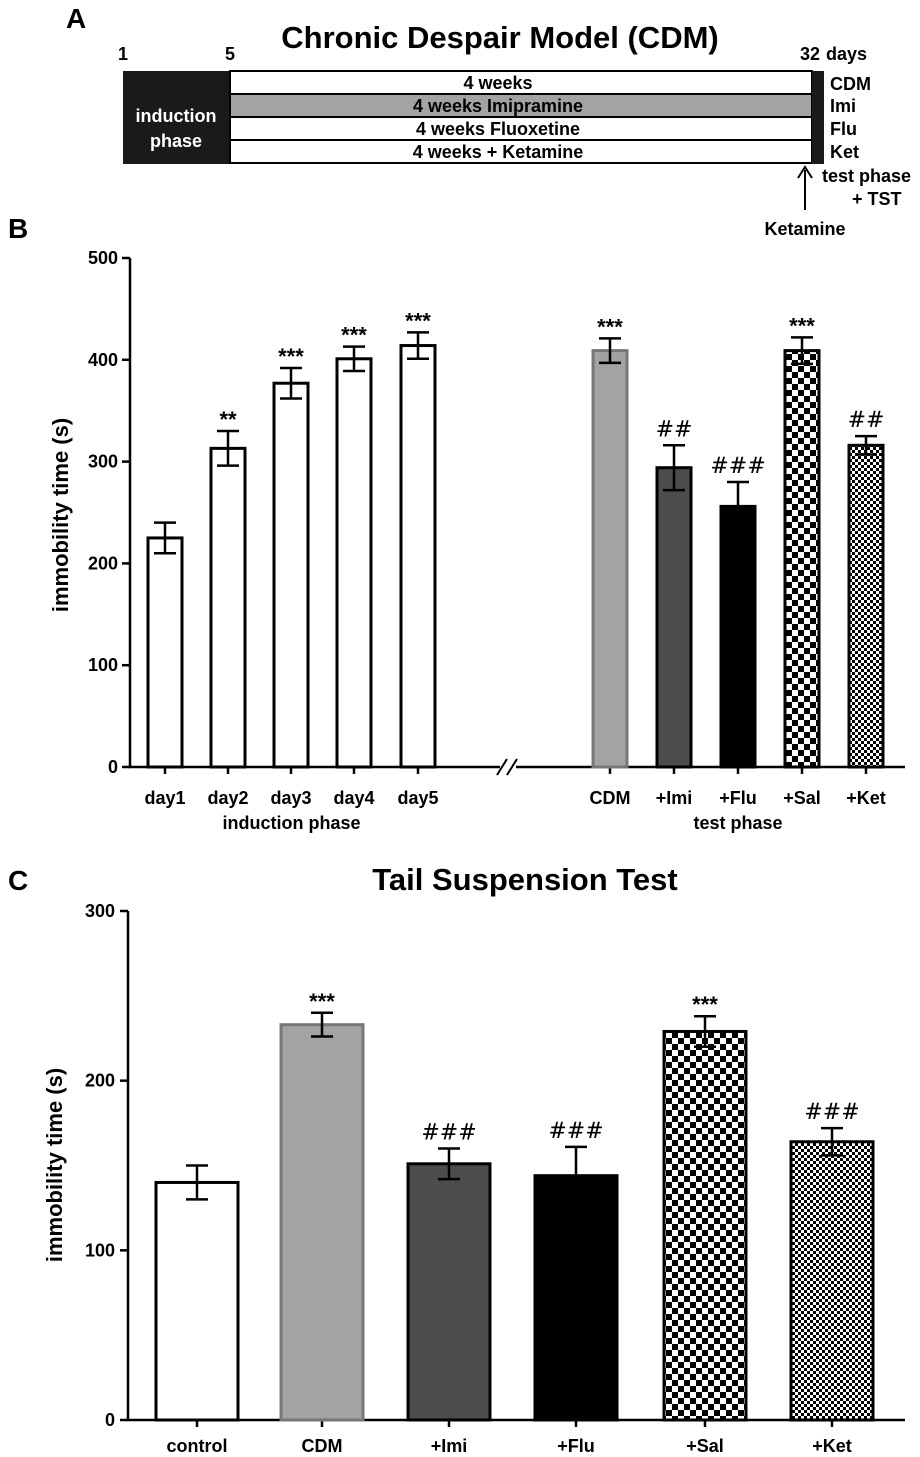 The image size is (920, 1457). I want to click on panel-b-cdm-bar, so click(610, 559).